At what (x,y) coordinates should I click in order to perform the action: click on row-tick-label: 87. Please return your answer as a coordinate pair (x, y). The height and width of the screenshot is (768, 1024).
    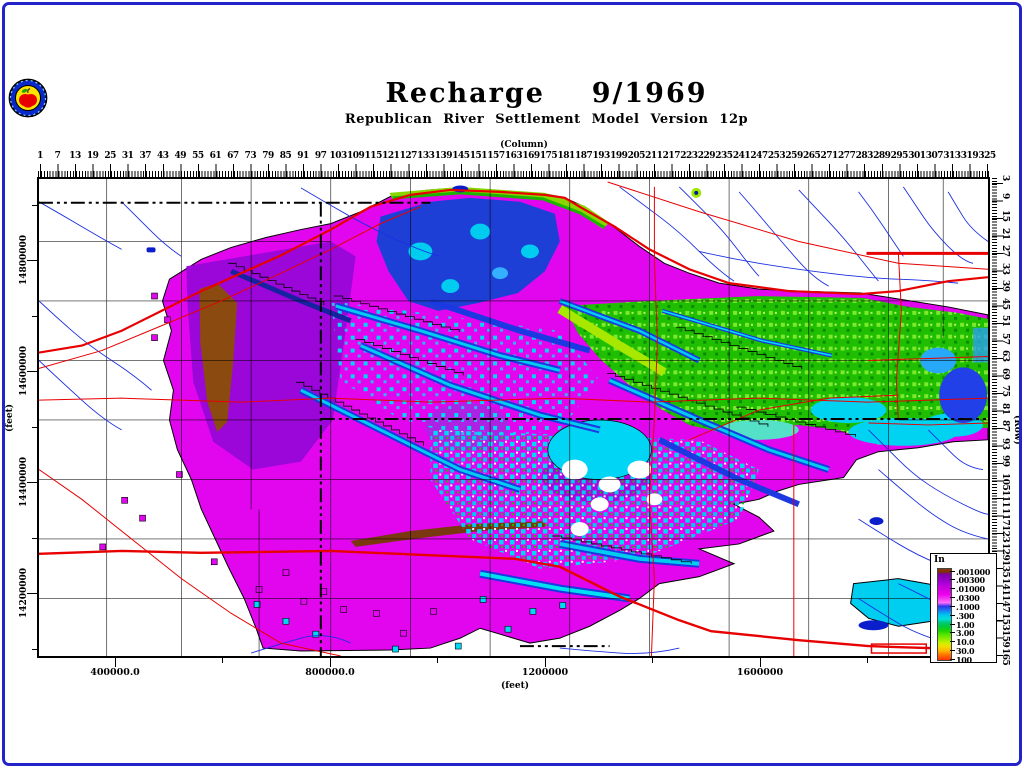
    Looking at the image, I should click on (1005, 426).